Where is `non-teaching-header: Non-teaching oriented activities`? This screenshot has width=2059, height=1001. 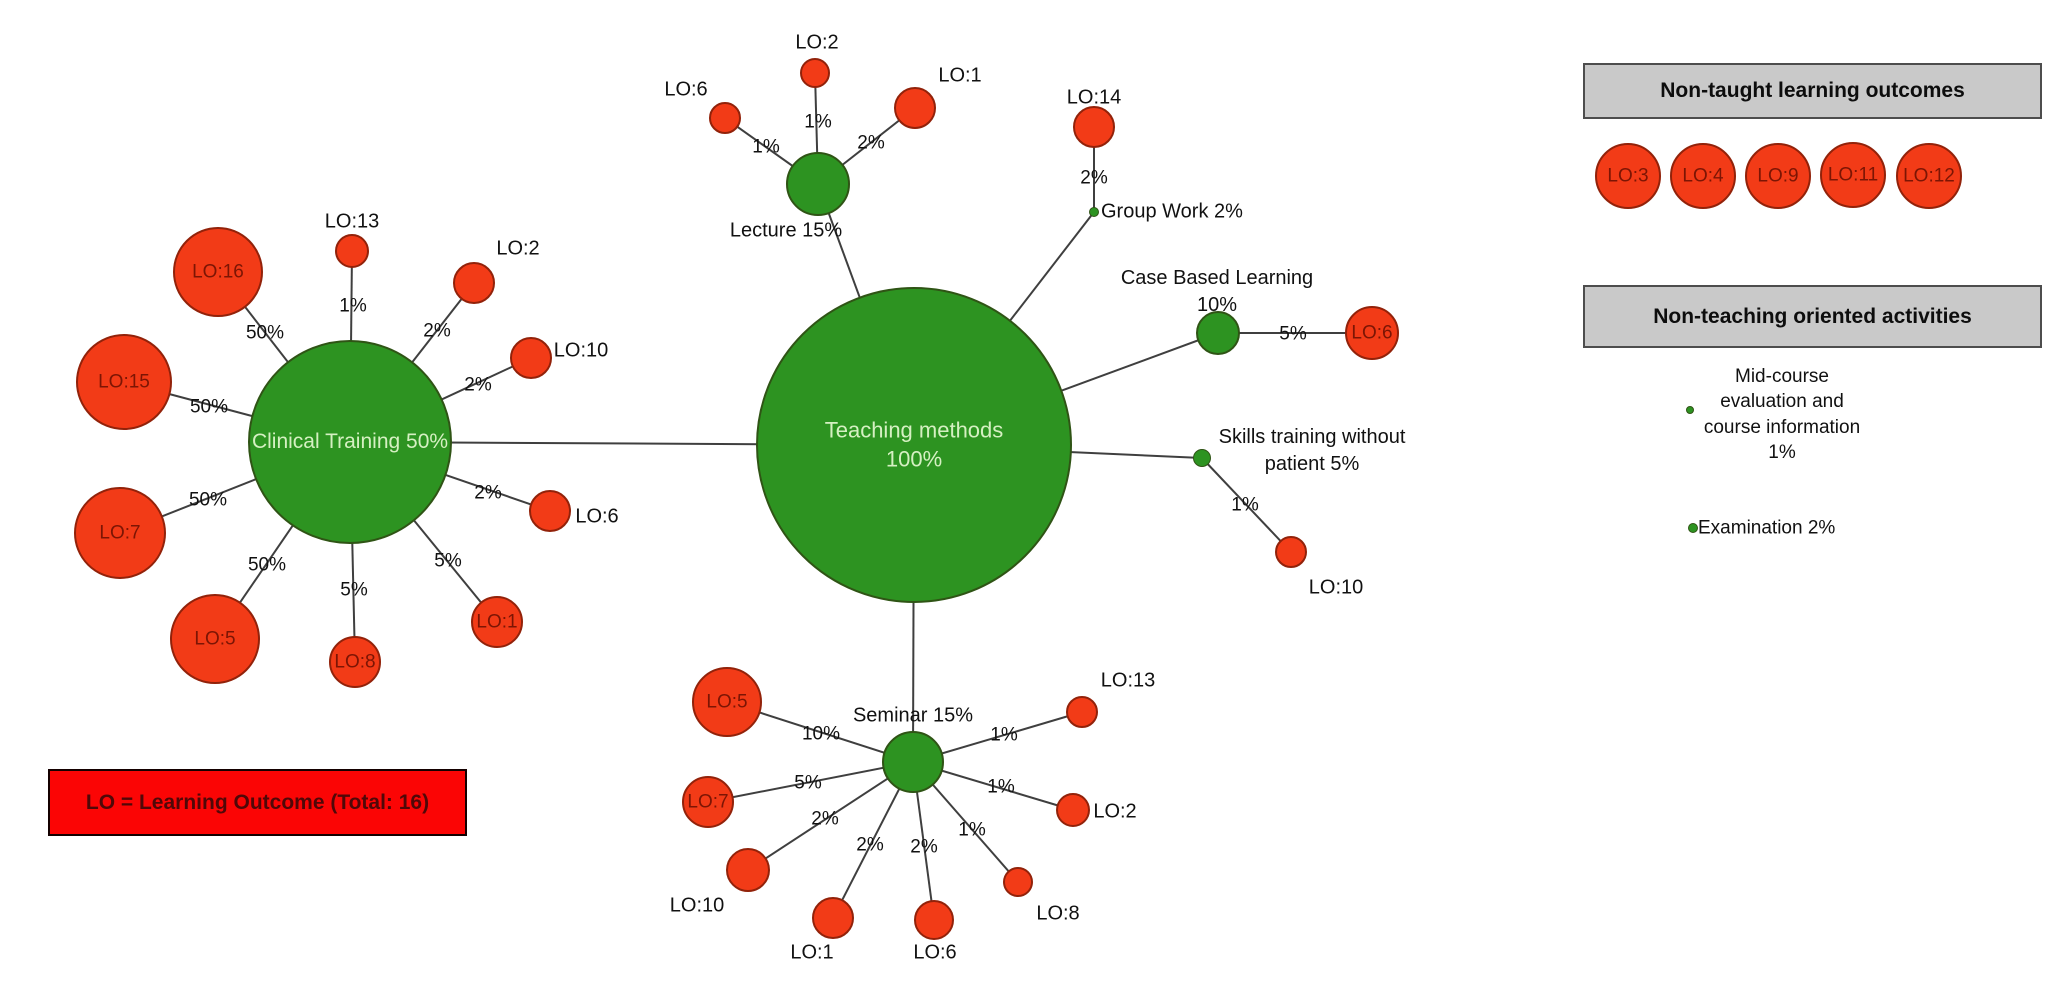
non-teaching-header: Non-teaching oriented activities is located at coordinates (1812, 316).